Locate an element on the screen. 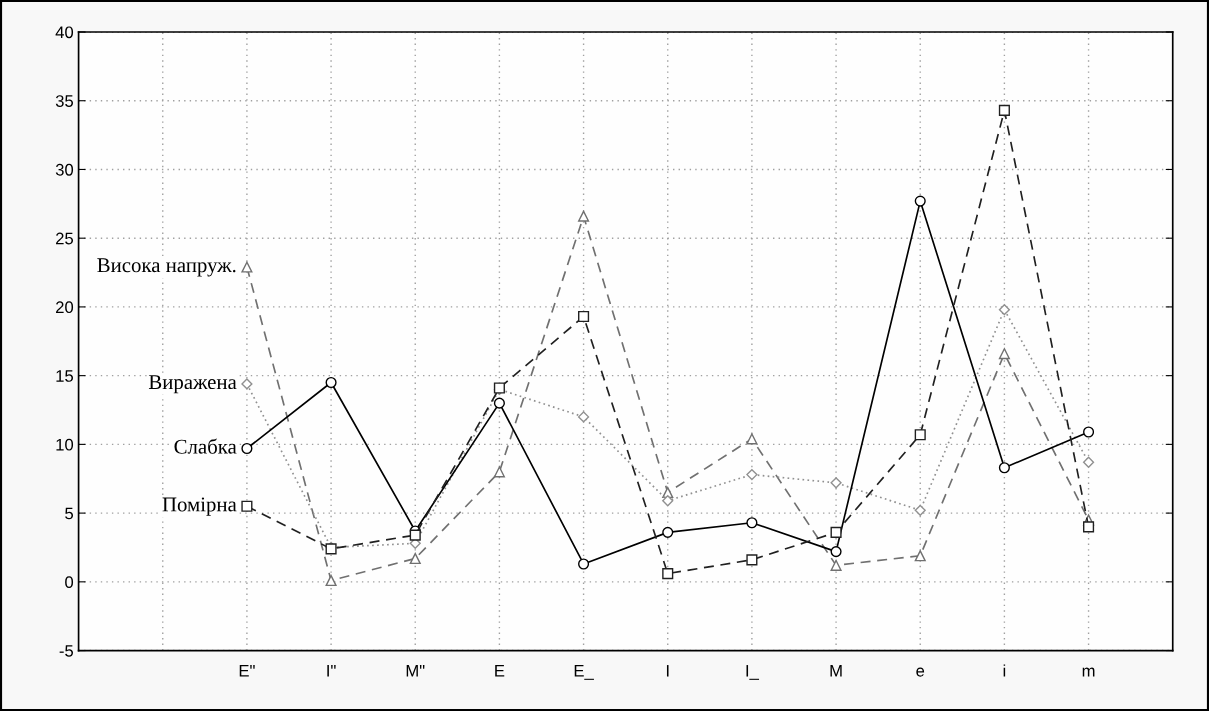 The image size is (1209, 711). x-tick-label: i is located at coordinates (1004, 670).